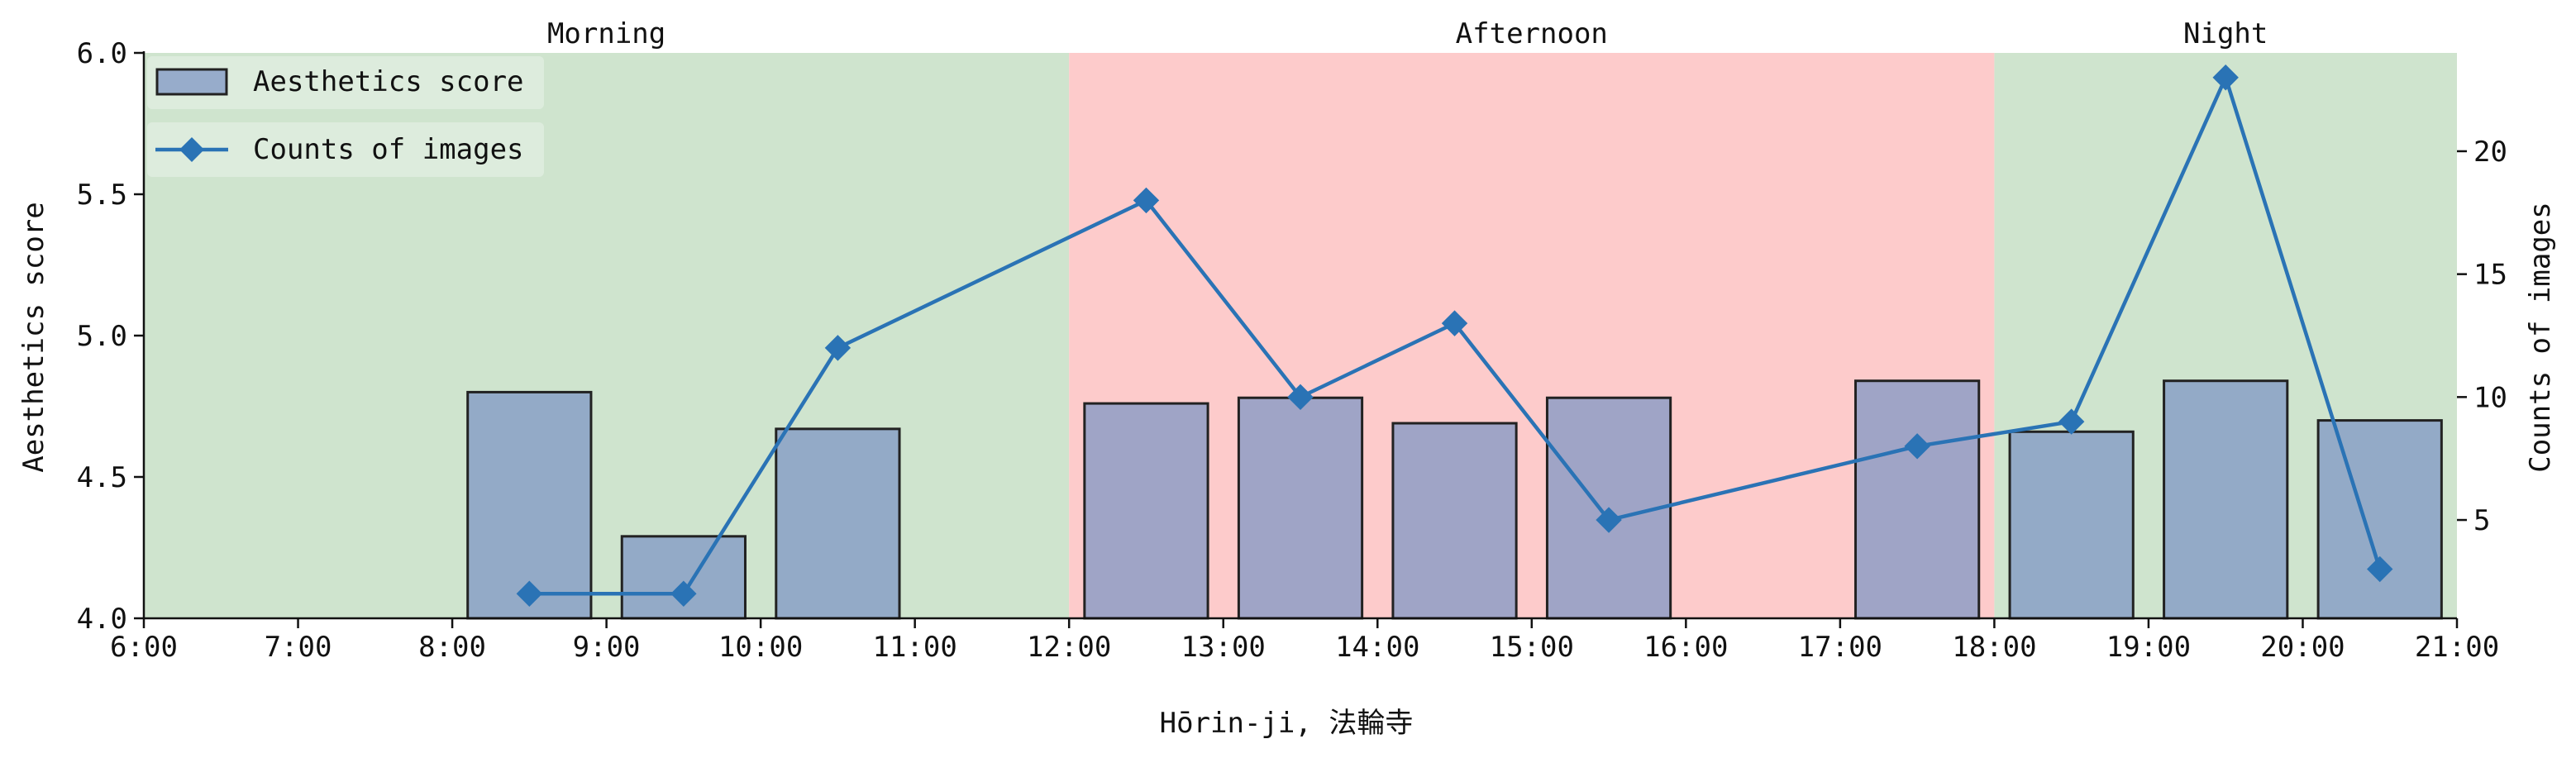 This screenshot has height=758, width=2576. What do you see at coordinates (1994, 647) in the screenshot?
I see `x-tick-label-12: 18:00` at bounding box center [1994, 647].